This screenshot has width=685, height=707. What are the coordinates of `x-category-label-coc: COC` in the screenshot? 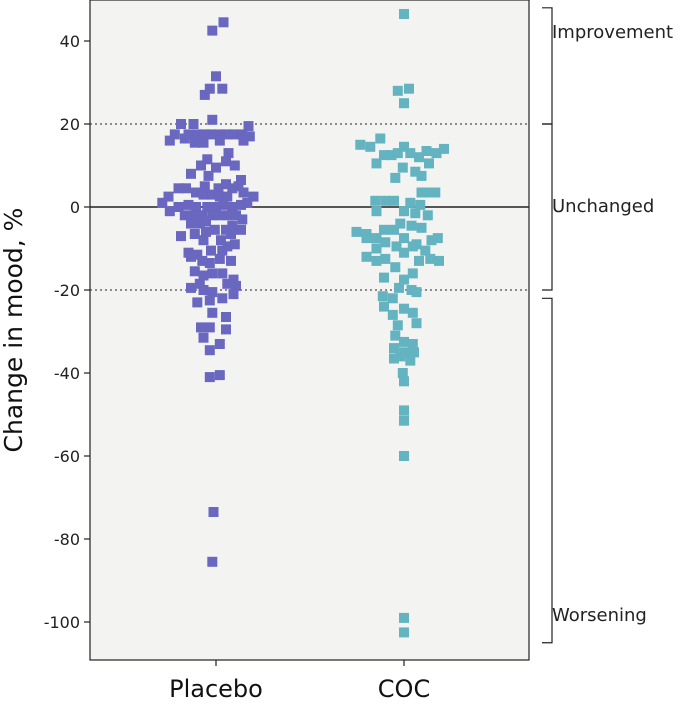 It's located at (404, 689).